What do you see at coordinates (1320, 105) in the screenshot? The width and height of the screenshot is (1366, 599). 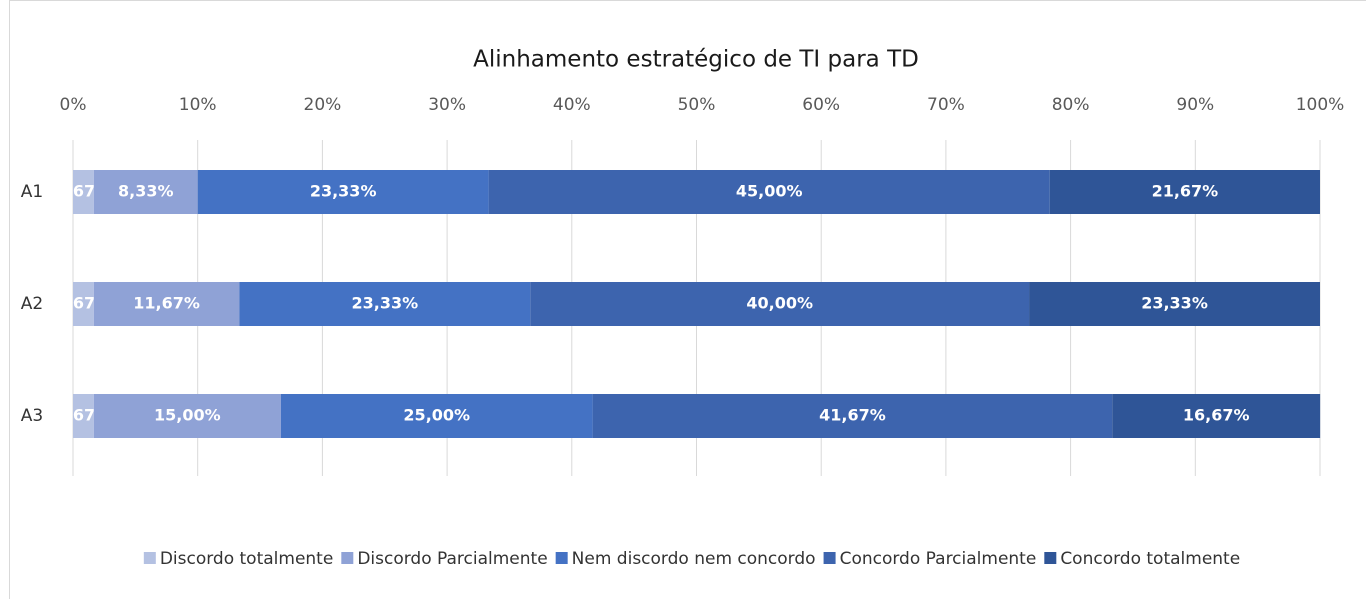 I see `x-tick-label: 100%` at bounding box center [1320, 105].